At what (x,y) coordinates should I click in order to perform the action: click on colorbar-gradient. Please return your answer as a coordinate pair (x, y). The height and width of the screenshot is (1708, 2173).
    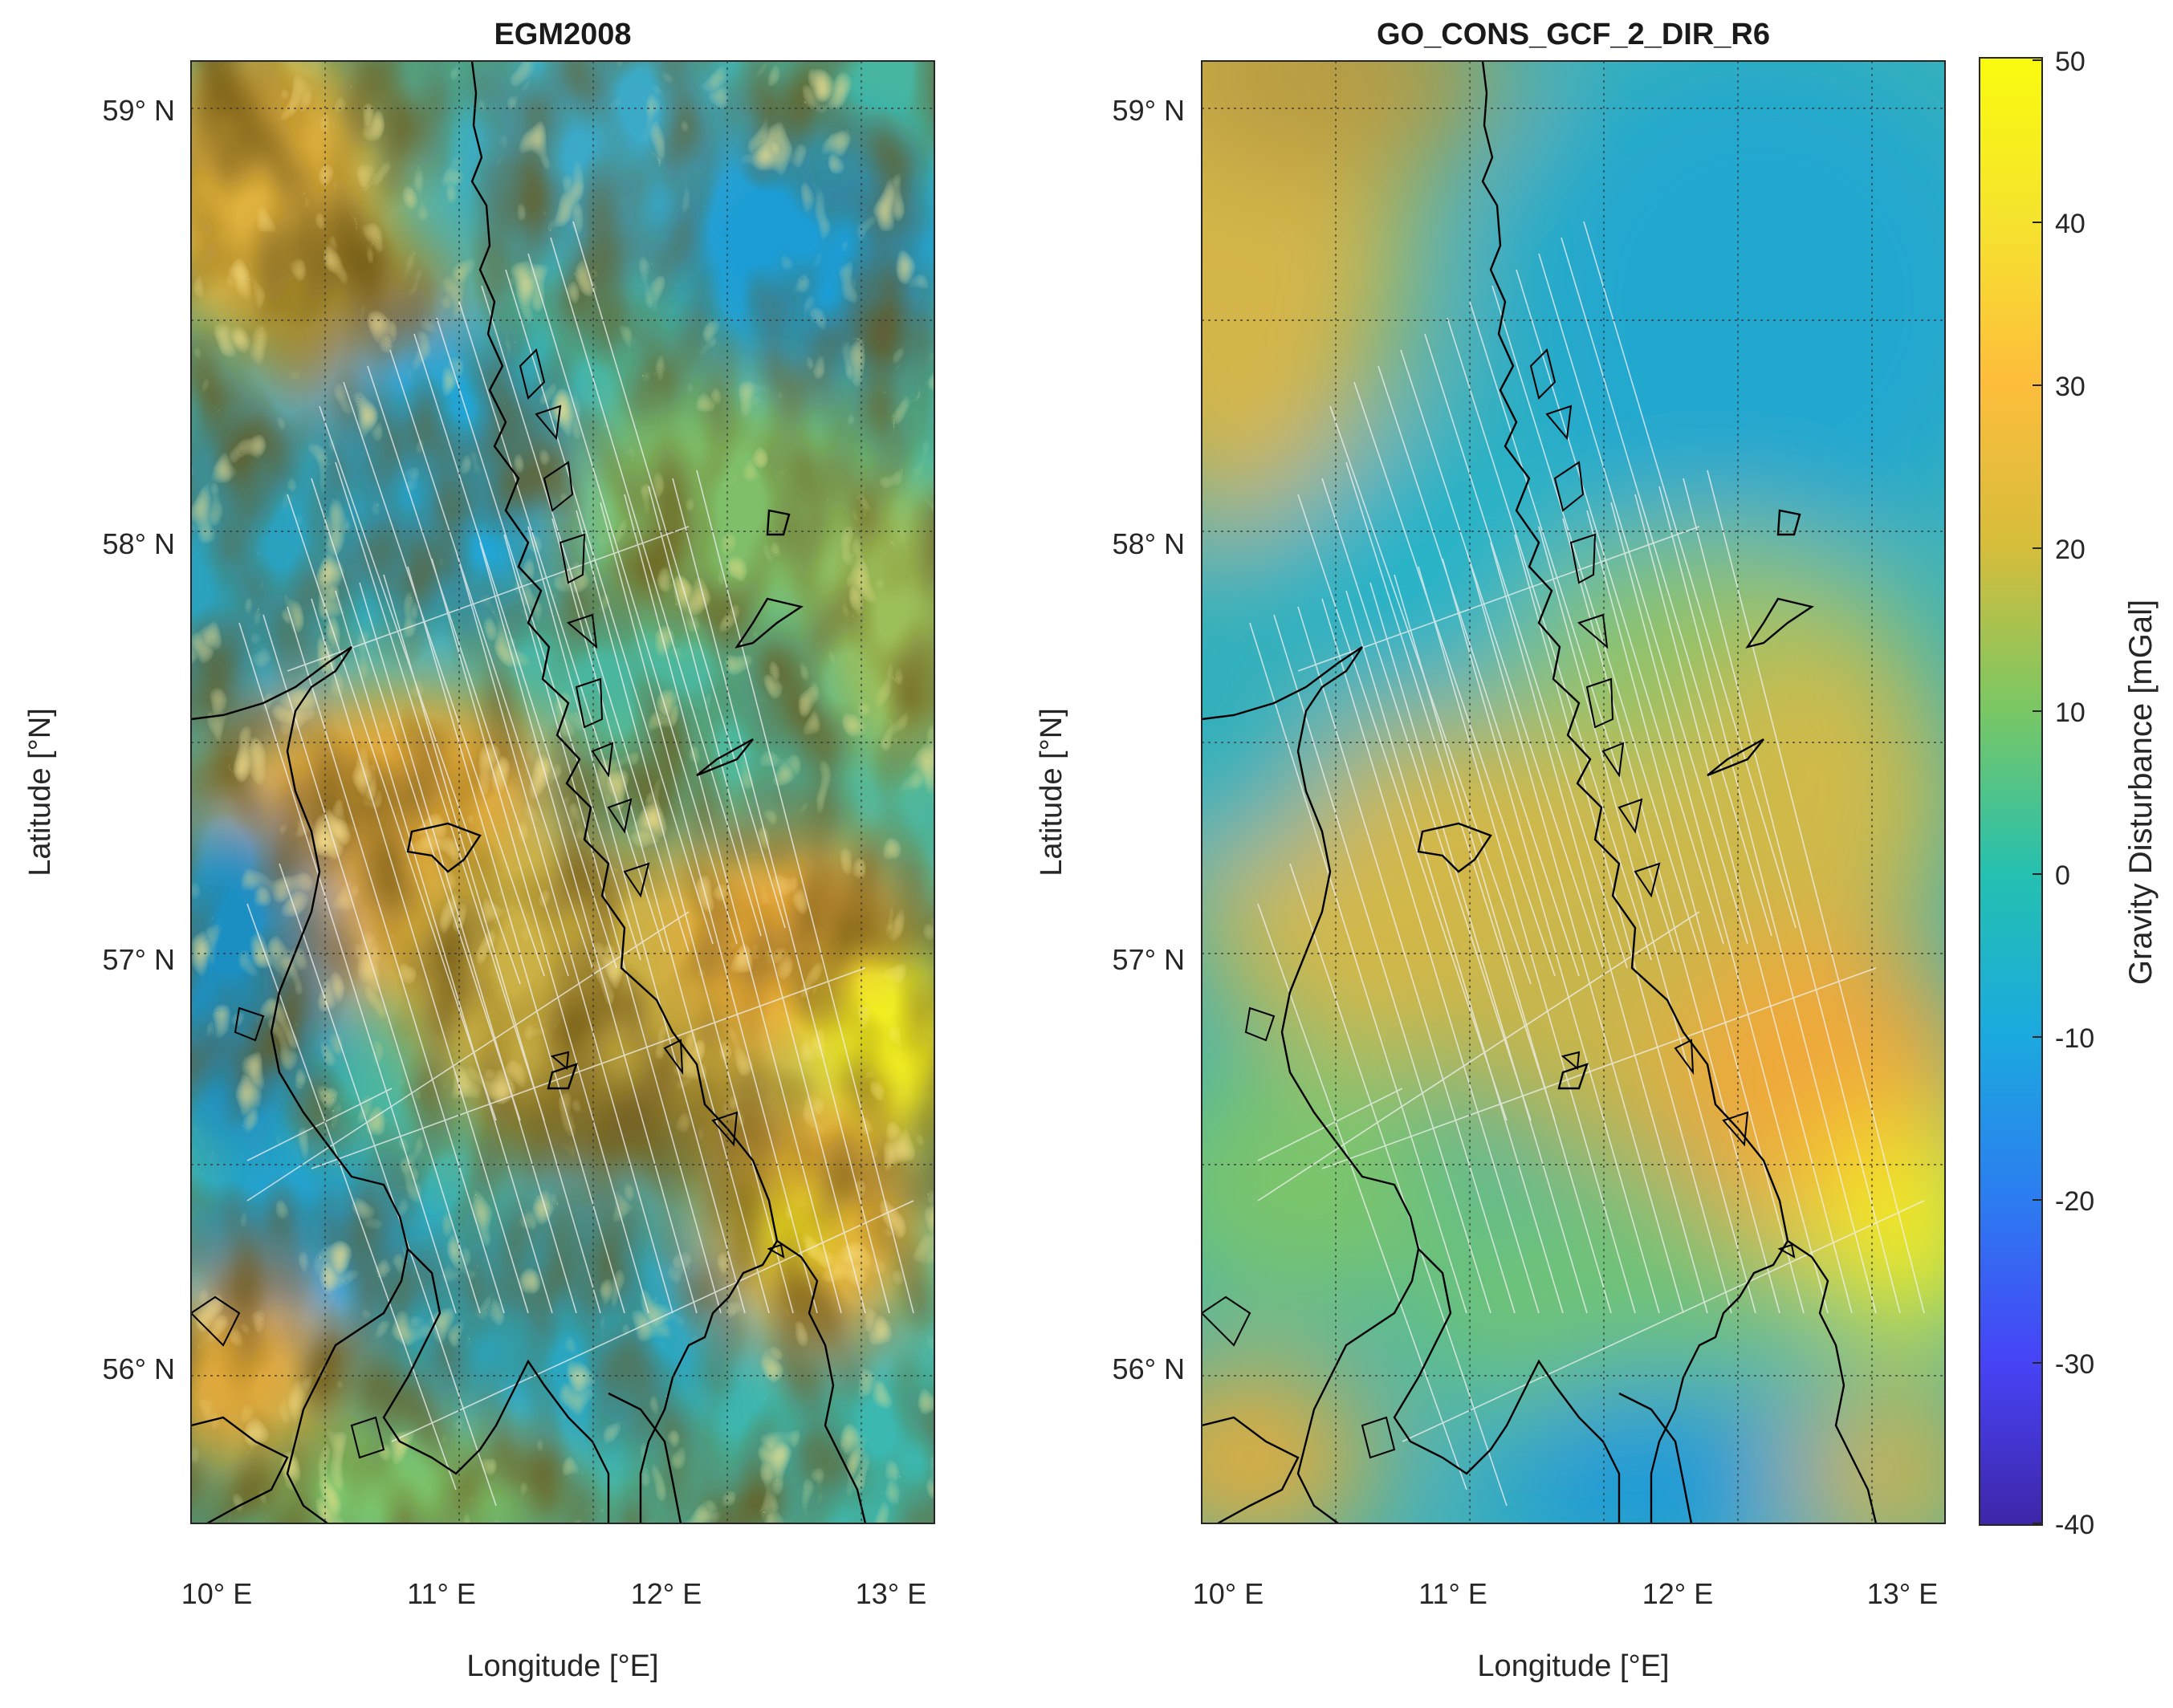
    Looking at the image, I should click on (2011, 792).